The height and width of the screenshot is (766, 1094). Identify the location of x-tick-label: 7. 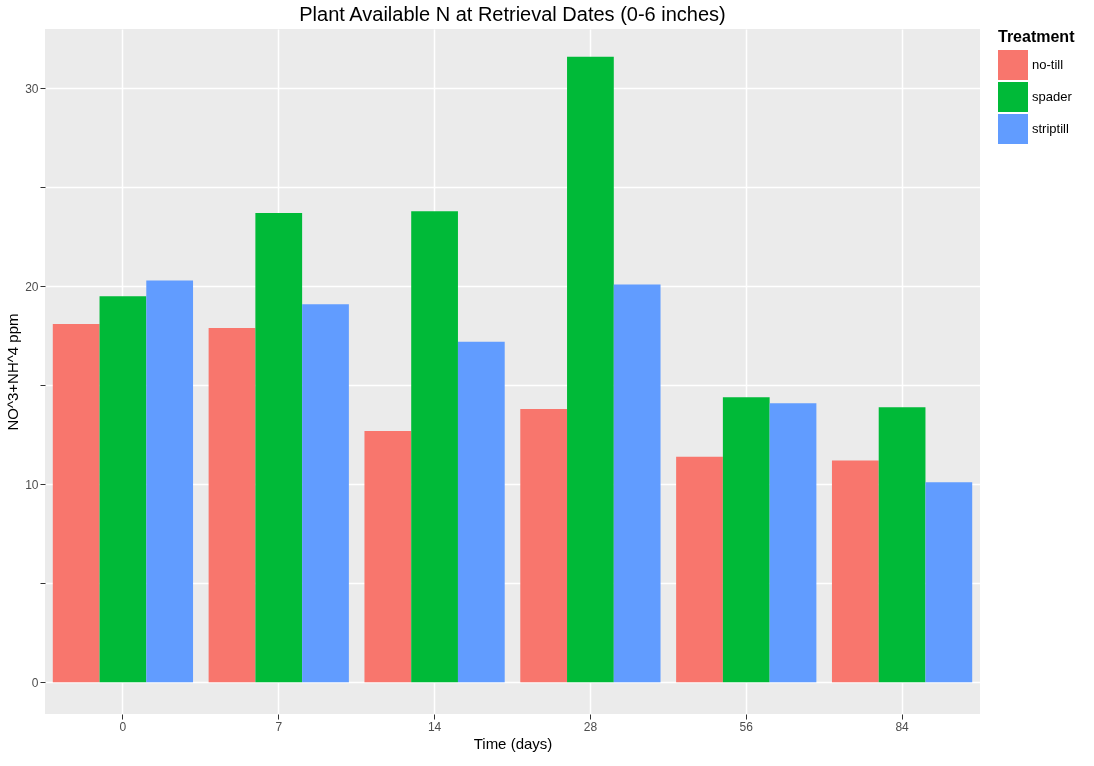
(279, 726).